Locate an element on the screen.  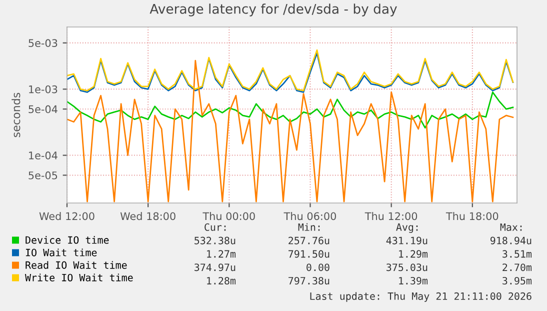
legend-label: Read IO Wait time is located at coordinates (76, 265).